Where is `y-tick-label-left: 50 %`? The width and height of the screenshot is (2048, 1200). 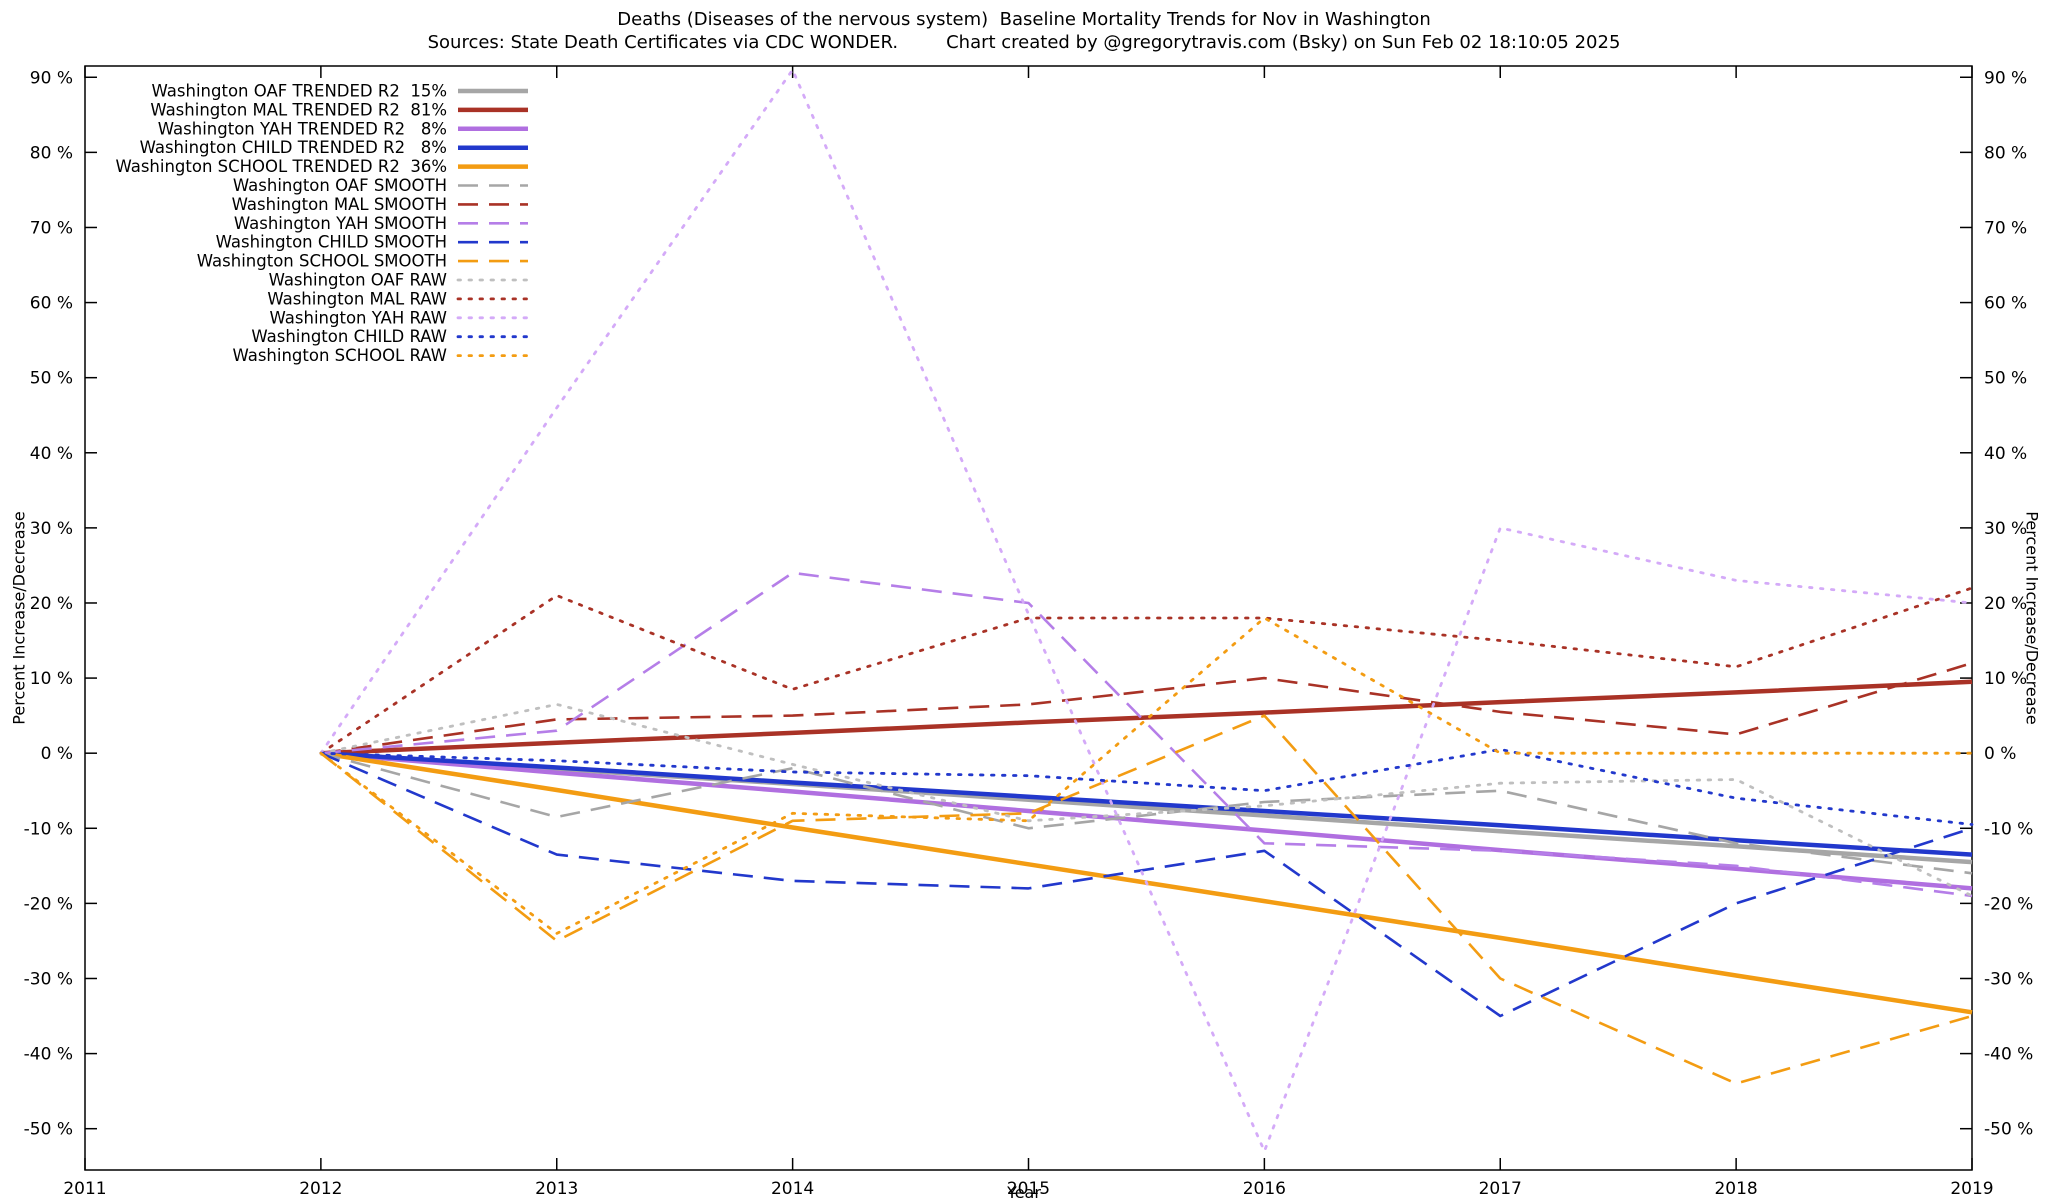 y-tick-label-left: 50 % is located at coordinates (51, 379).